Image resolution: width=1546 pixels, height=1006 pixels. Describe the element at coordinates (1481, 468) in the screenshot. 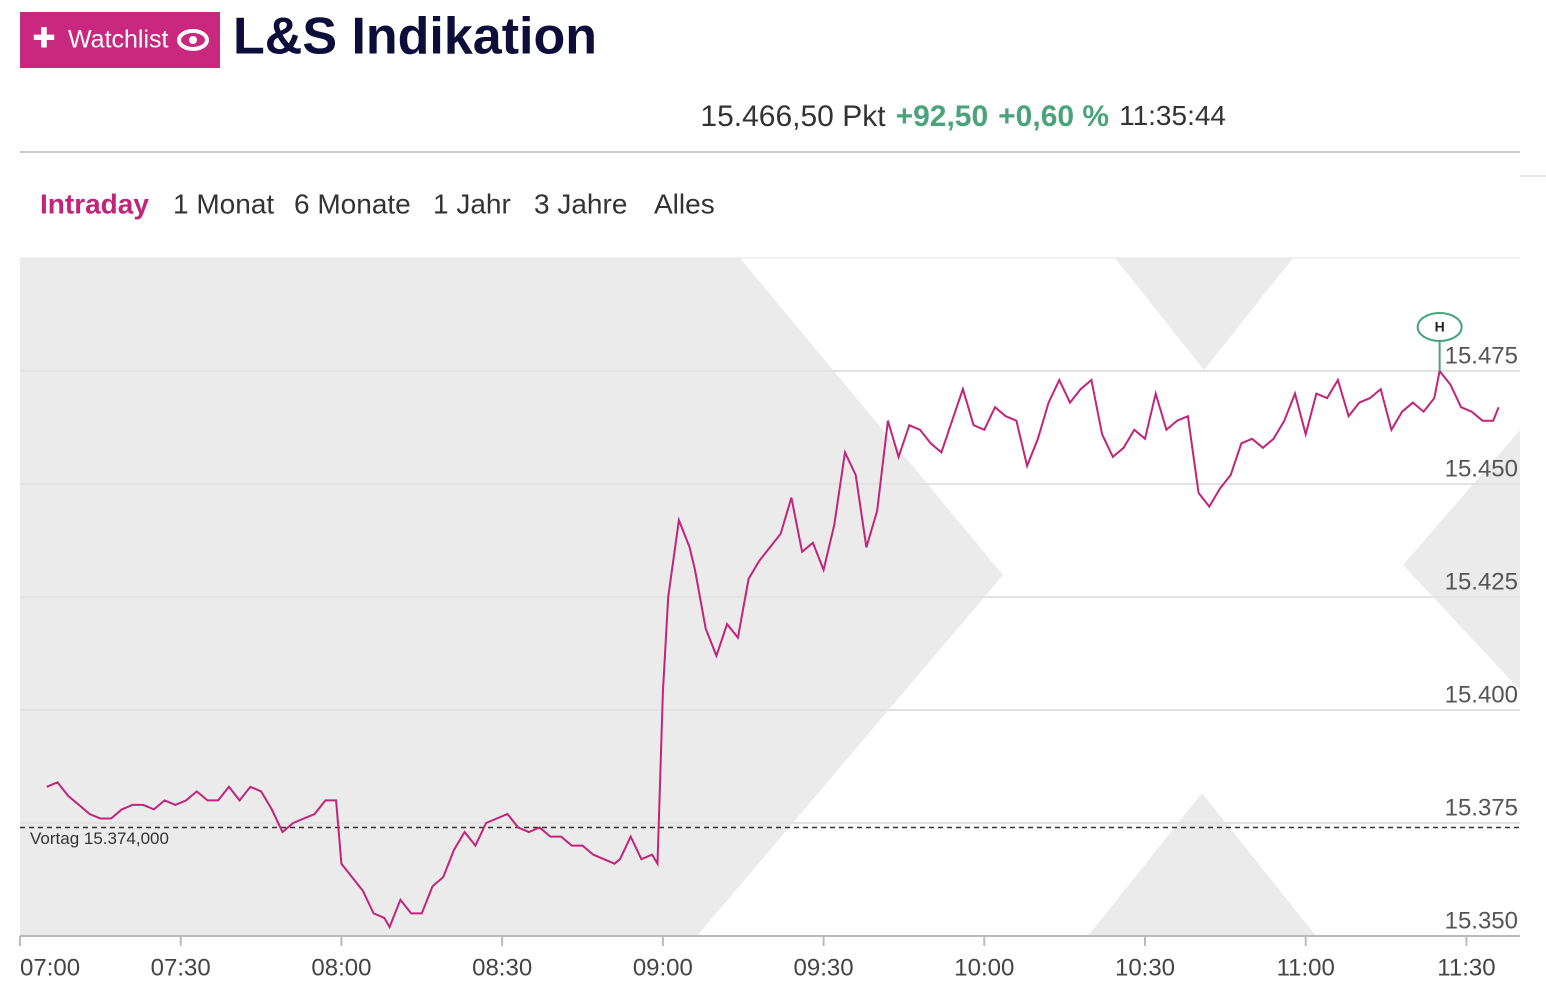

I see `y-tick-label: 15.450` at that location.